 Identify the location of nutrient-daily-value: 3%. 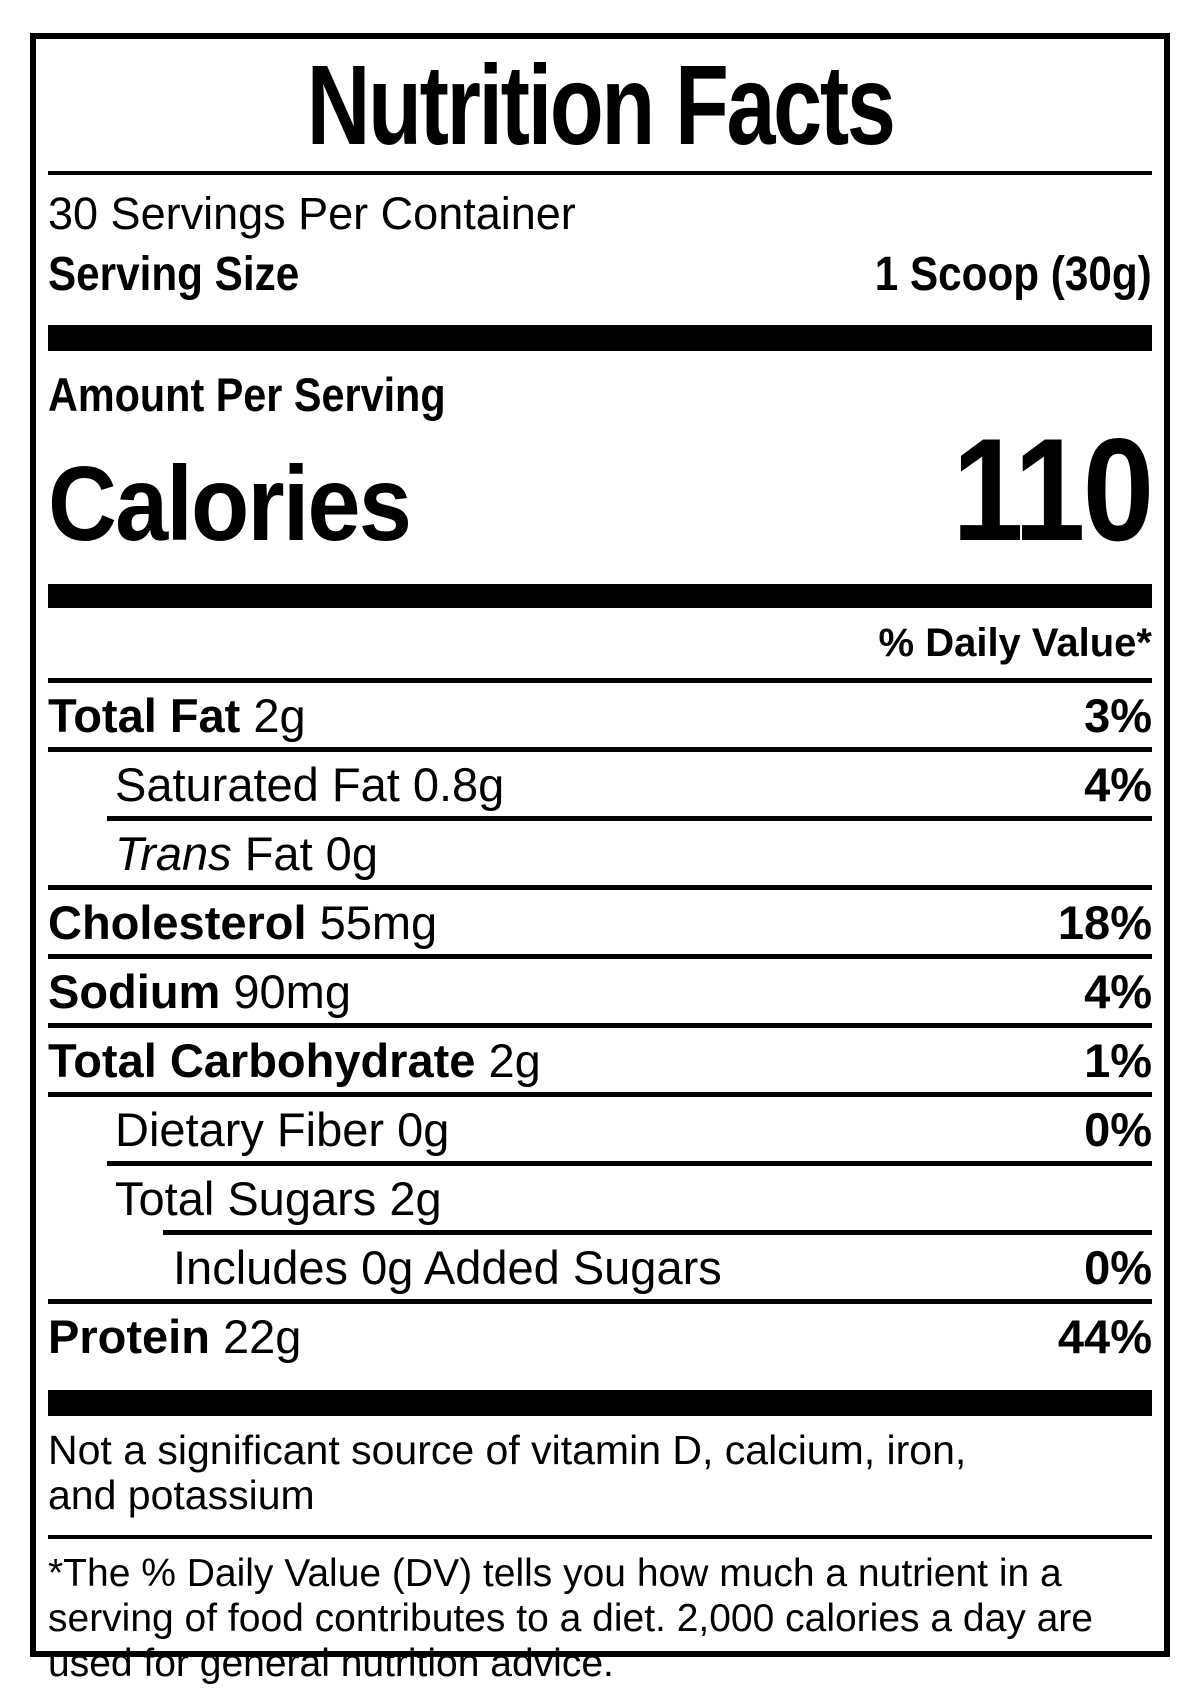
(1118, 715).